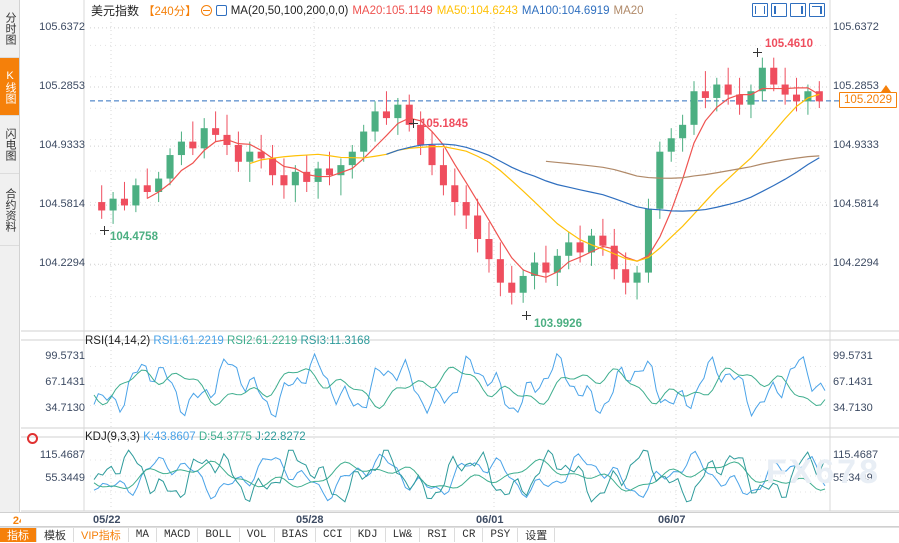  I want to click on annotation-mid: 105.1845, so click(444, 124).